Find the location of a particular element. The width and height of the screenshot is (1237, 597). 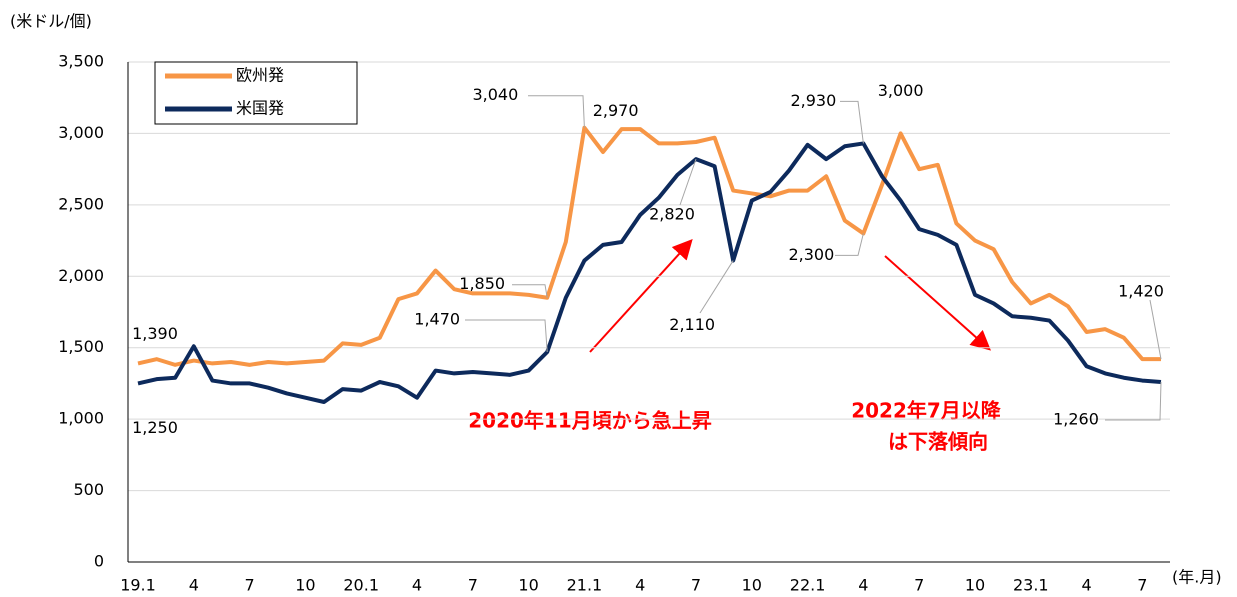

y-tick-label: 3,500 is located at coordinates (81, 61).